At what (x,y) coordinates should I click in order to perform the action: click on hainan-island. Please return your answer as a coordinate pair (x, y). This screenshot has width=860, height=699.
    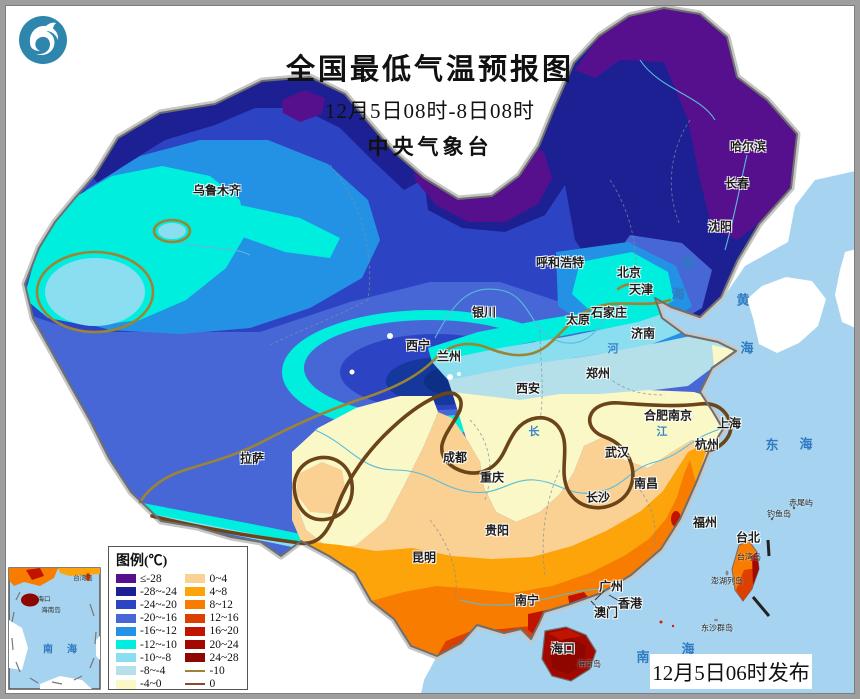
    Looking at the image, I should click on (569, 654).